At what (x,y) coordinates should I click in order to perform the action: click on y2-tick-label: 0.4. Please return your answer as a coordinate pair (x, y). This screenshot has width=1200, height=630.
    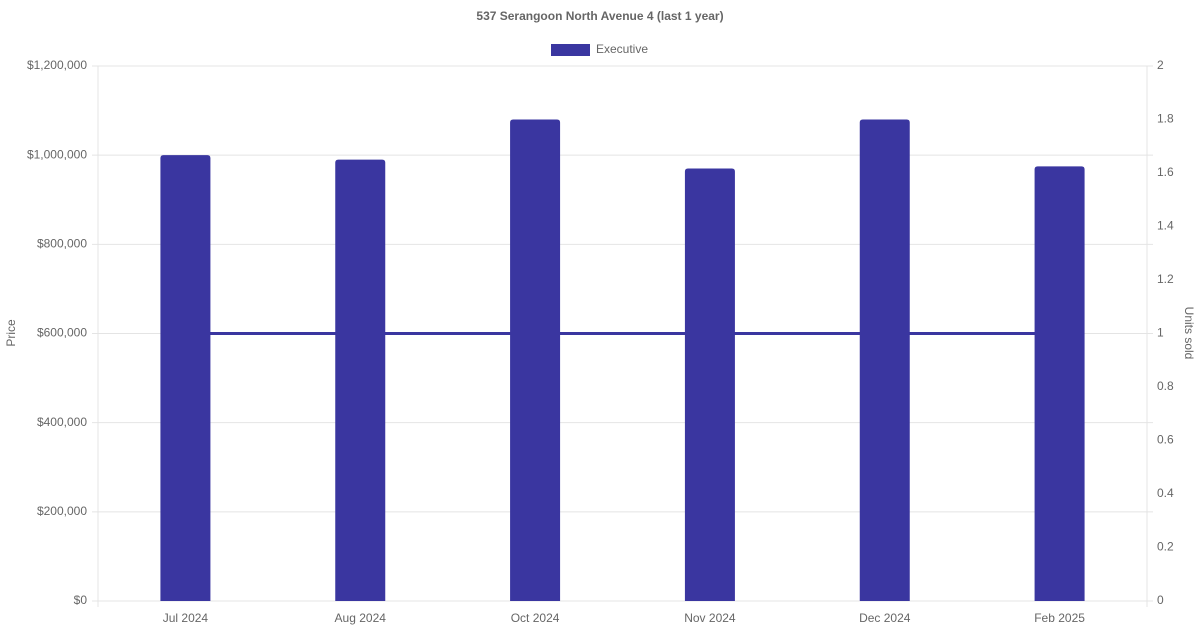
    Looking at the image, I should click on (1165, 493).